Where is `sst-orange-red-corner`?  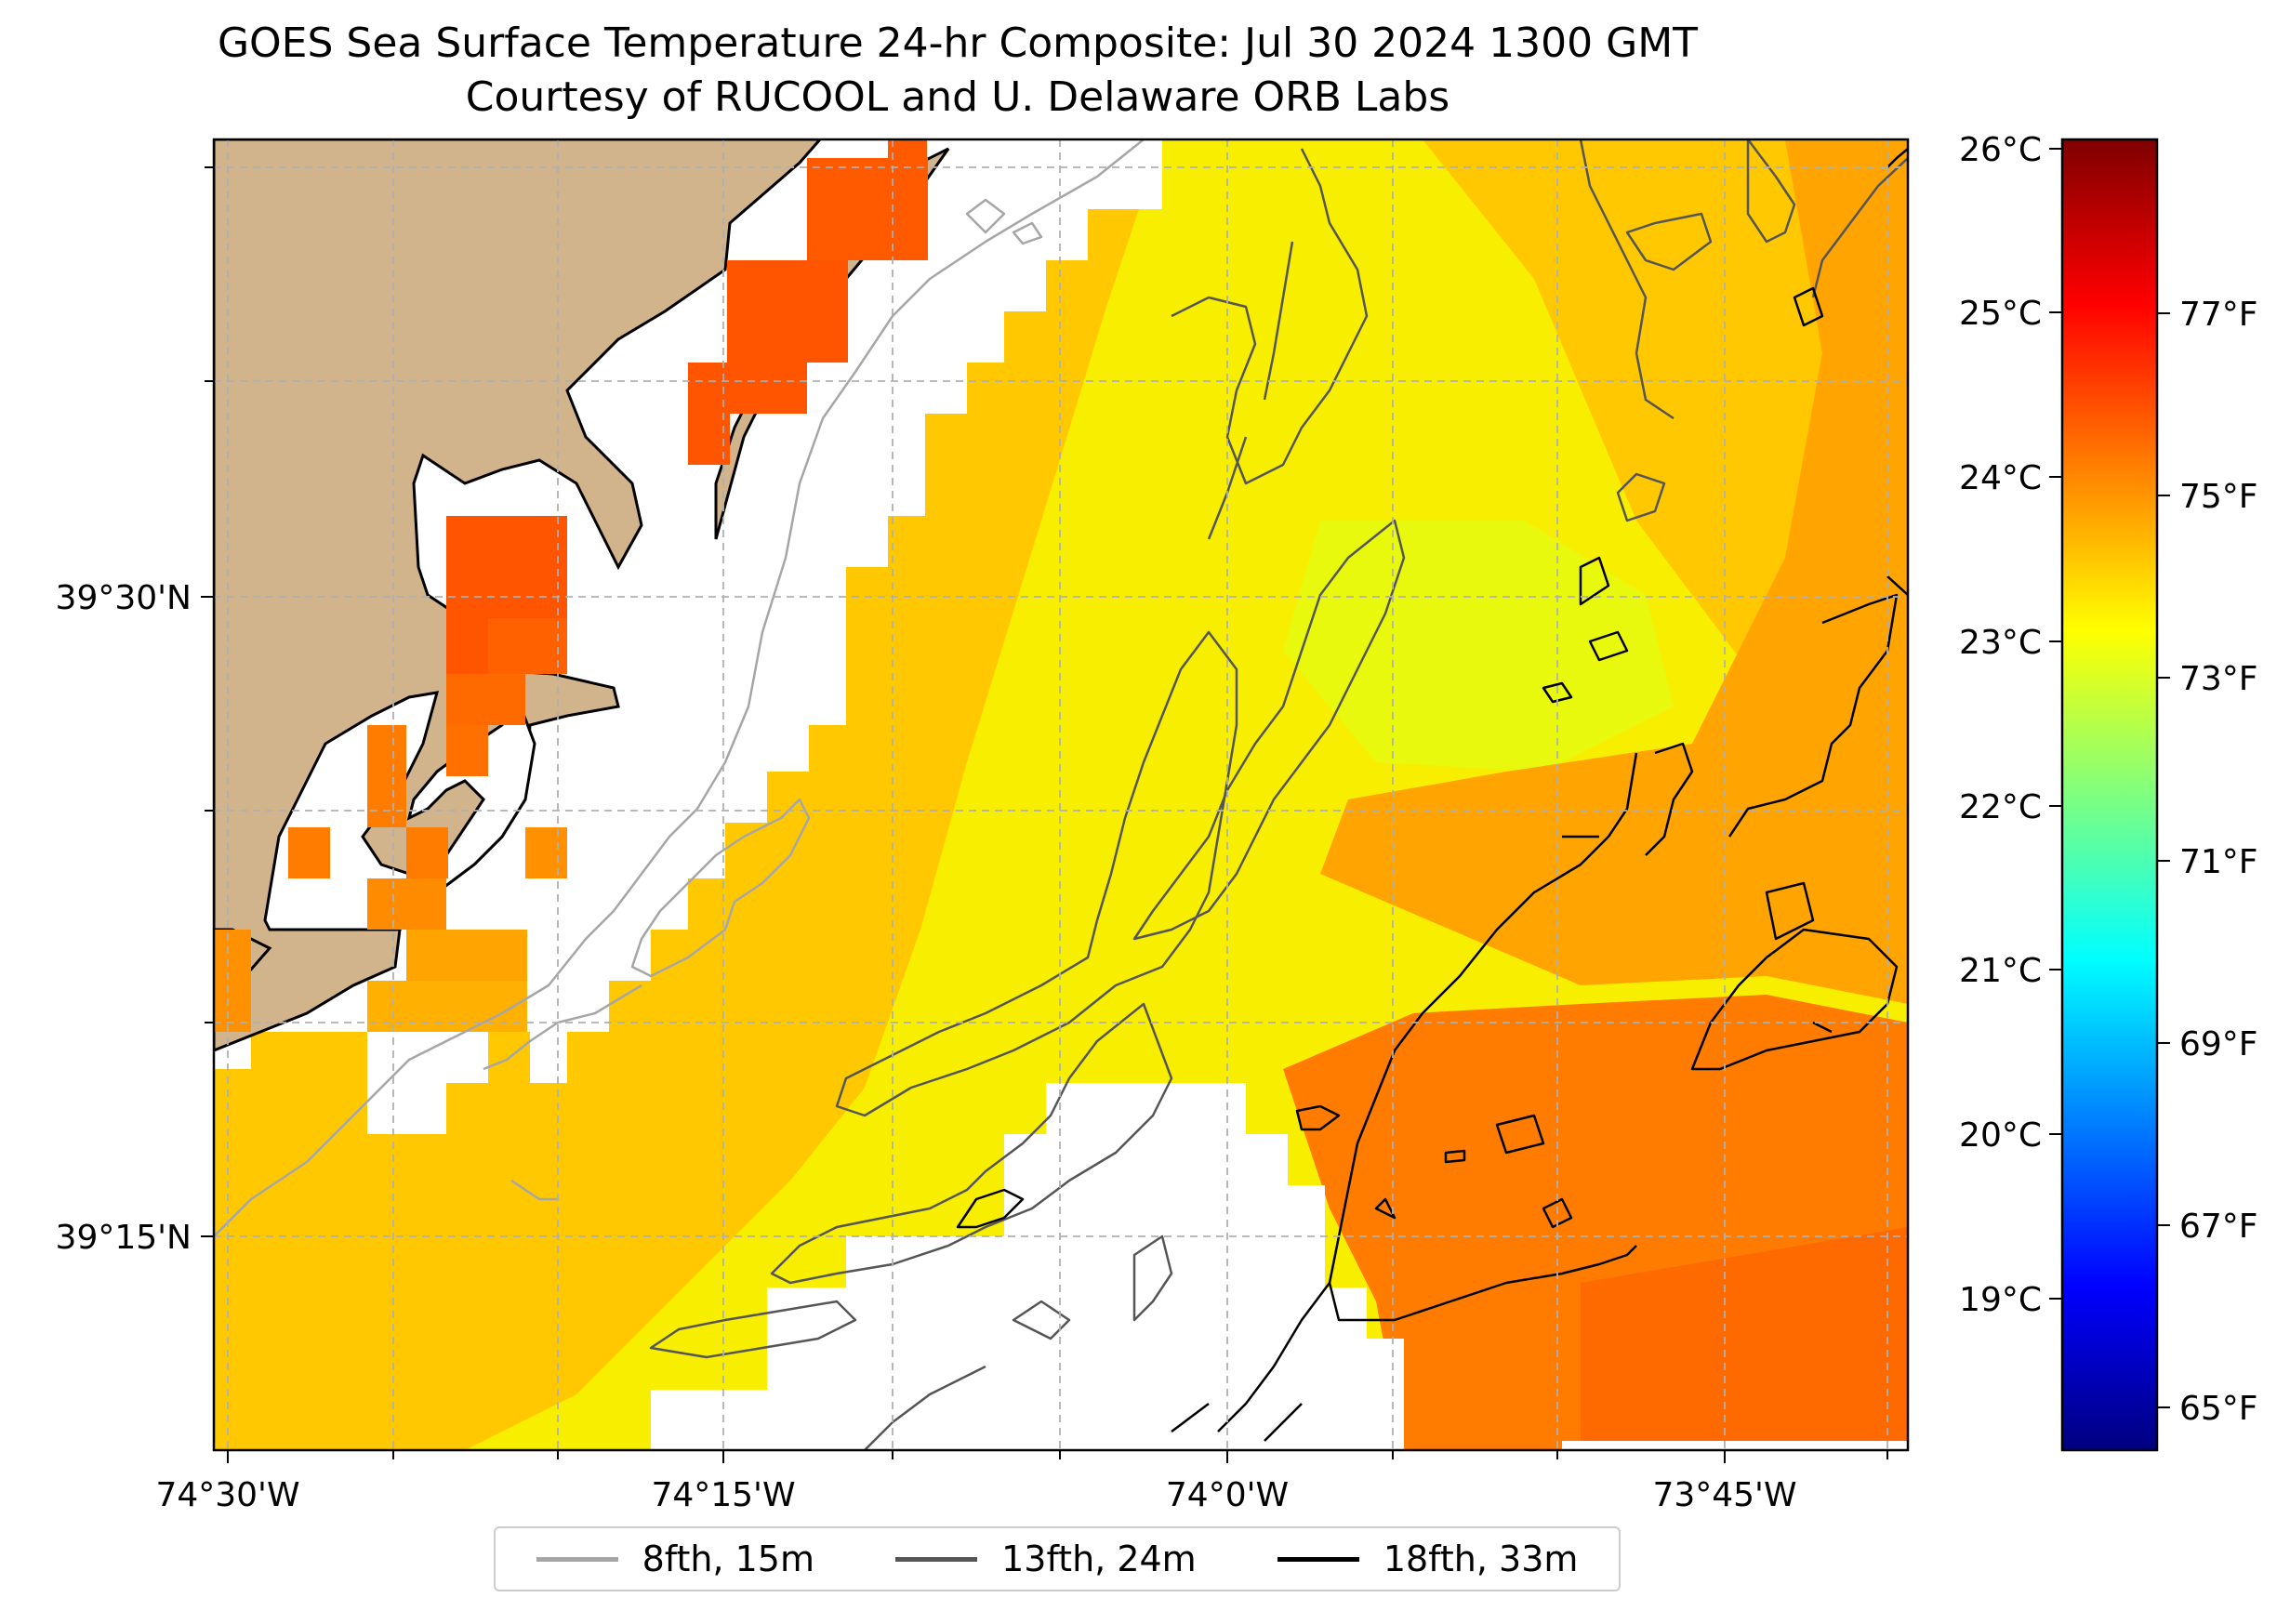 sst-orange-red-corner is located at coordinates (1744, 1338).